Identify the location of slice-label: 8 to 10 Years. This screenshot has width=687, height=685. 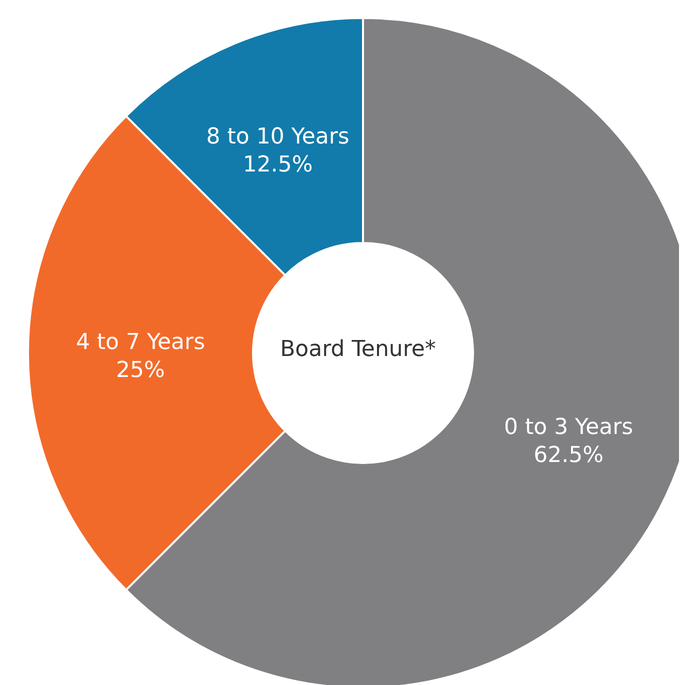
(278, 137).